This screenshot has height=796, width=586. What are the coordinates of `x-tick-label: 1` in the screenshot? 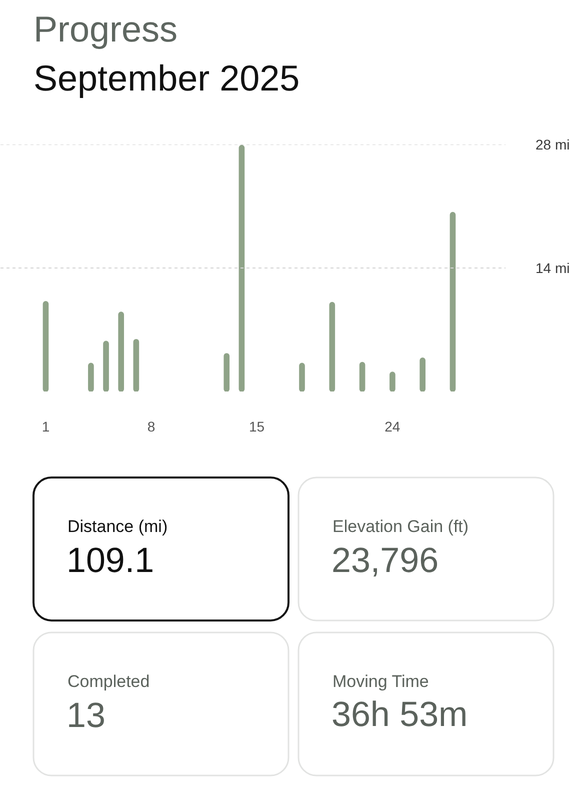 It's located at (46, 426).